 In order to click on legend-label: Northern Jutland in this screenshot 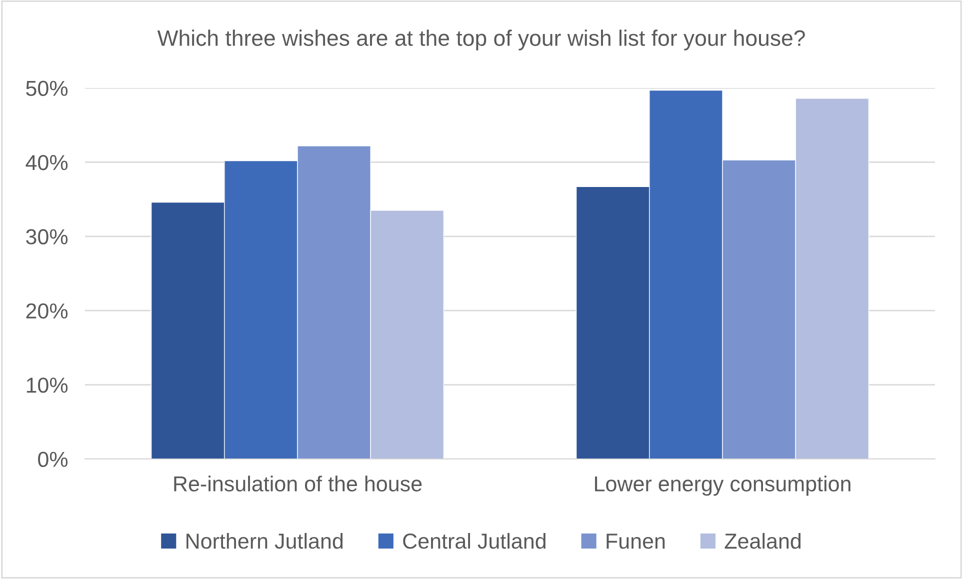, I will do `click(264, 540)`.